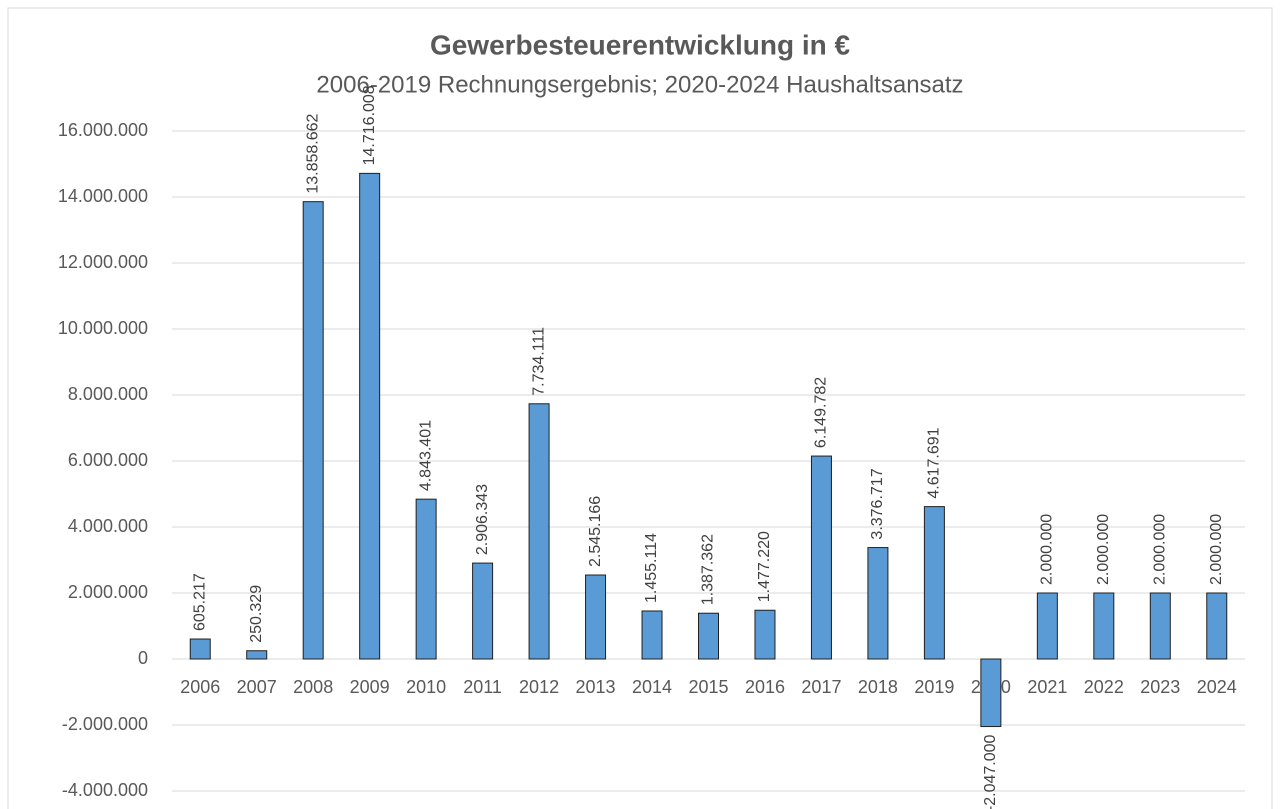 Image resolution: width=1280 pixels, height=809 pixels. I want to click on x-tick-label: 2014, so click(652, 687).